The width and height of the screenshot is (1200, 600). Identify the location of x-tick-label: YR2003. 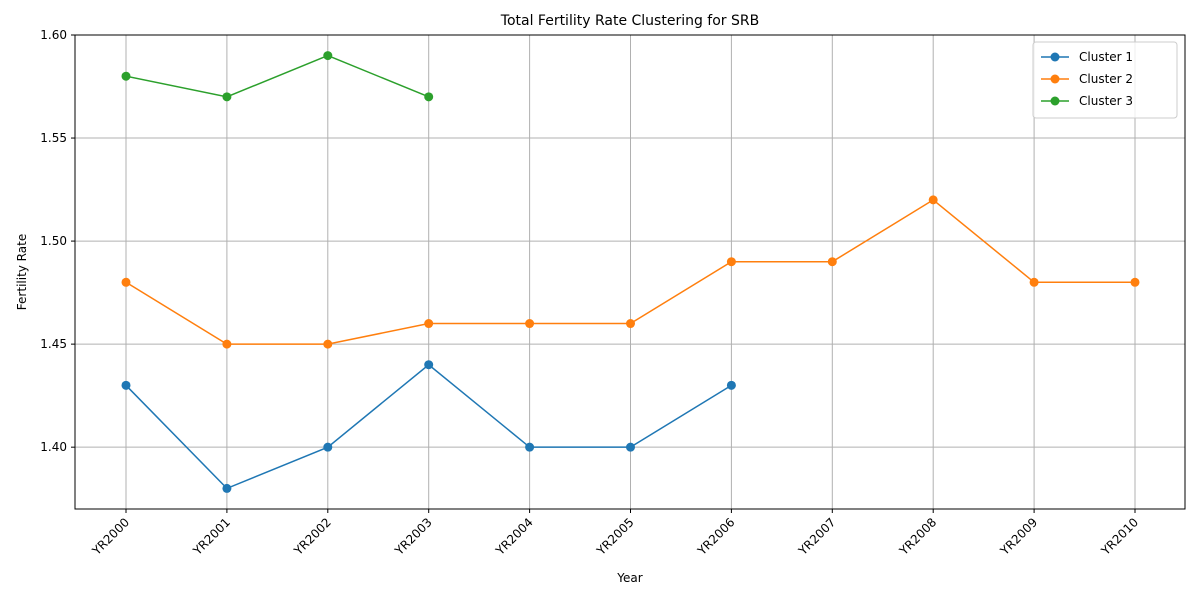
(413, 536).